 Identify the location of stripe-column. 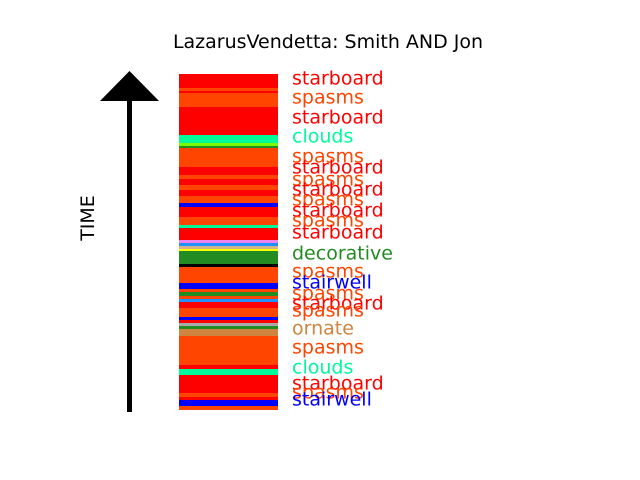
(228, 242).